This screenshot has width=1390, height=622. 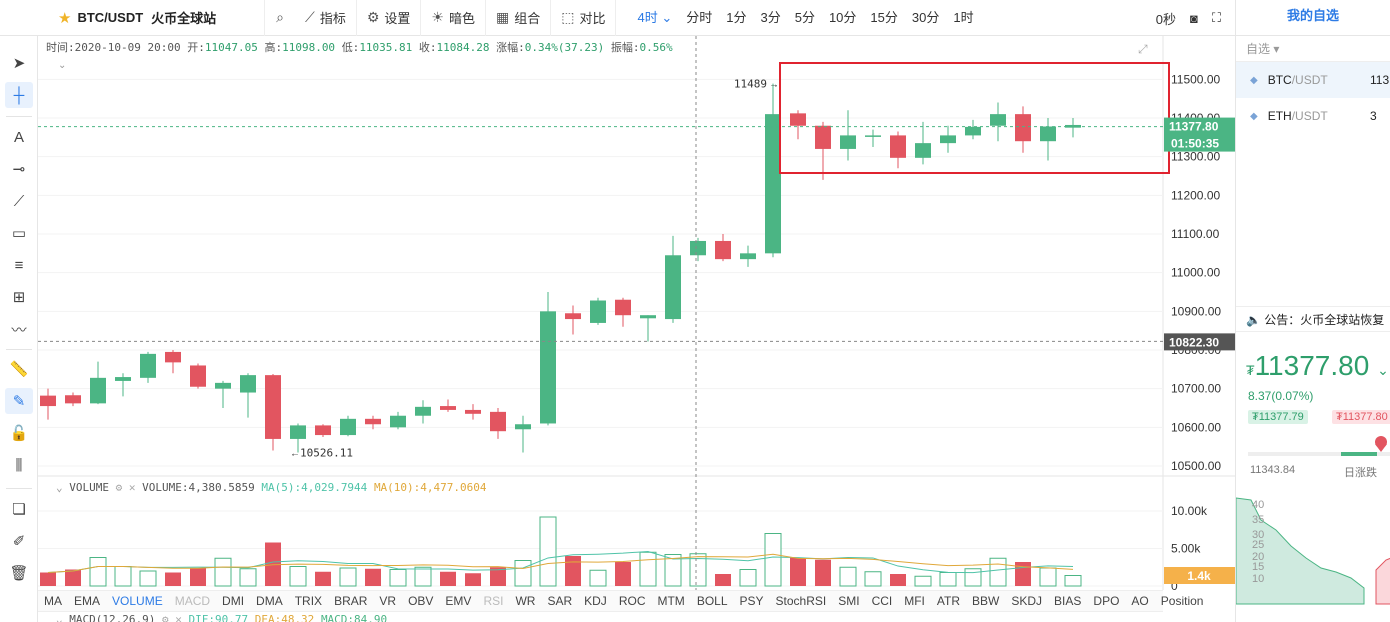 What do you see at coordinates (842, 17) in the screenshot?
I see `timeframe-10m: 10分` at bounding box center [842, 17].